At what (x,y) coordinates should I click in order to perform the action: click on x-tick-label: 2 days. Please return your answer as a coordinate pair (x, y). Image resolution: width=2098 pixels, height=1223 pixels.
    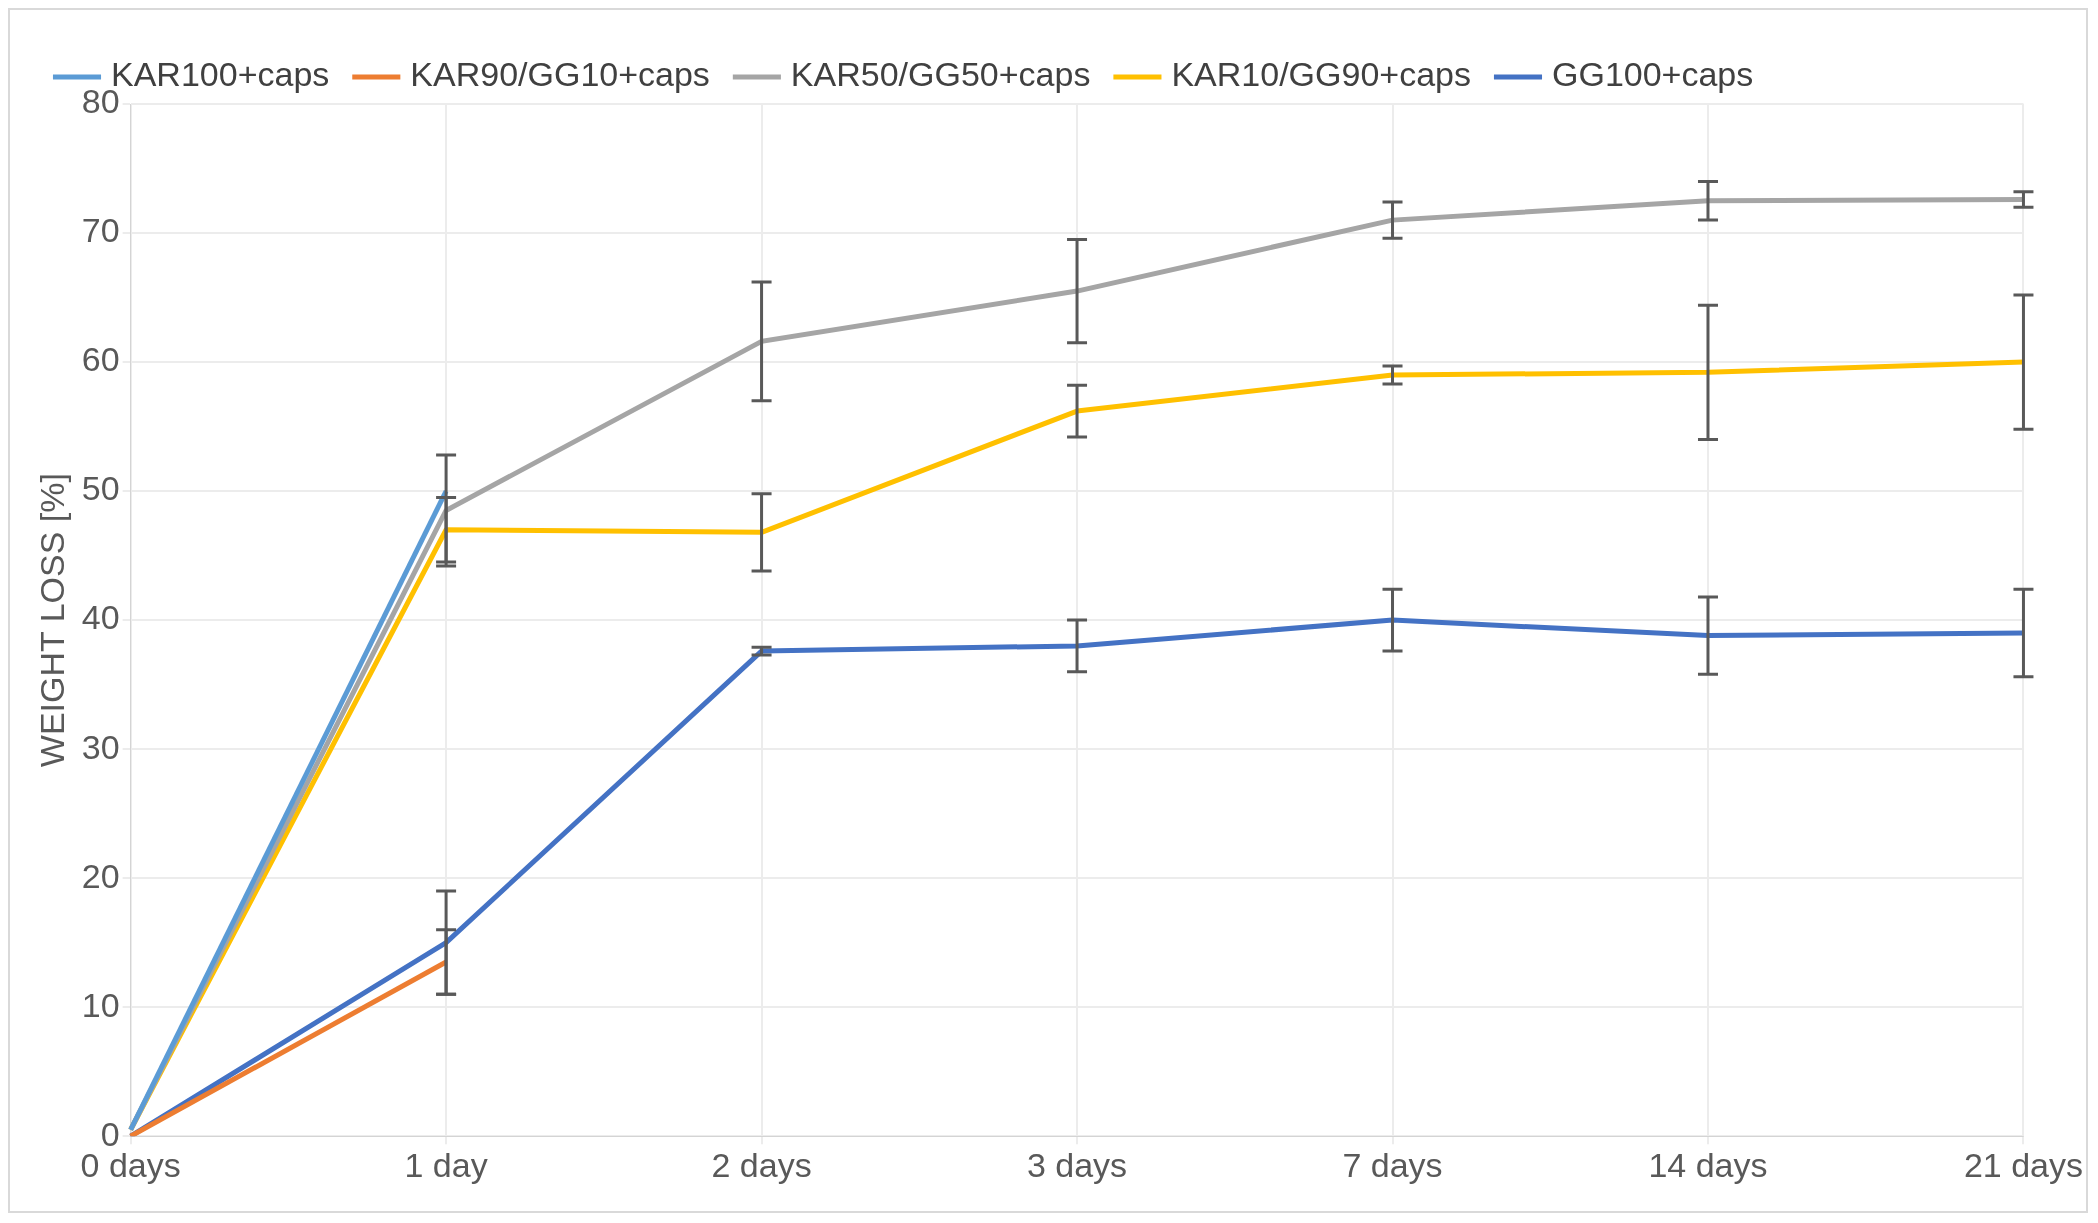
    Looking at the image, I should click on (761, 1164).